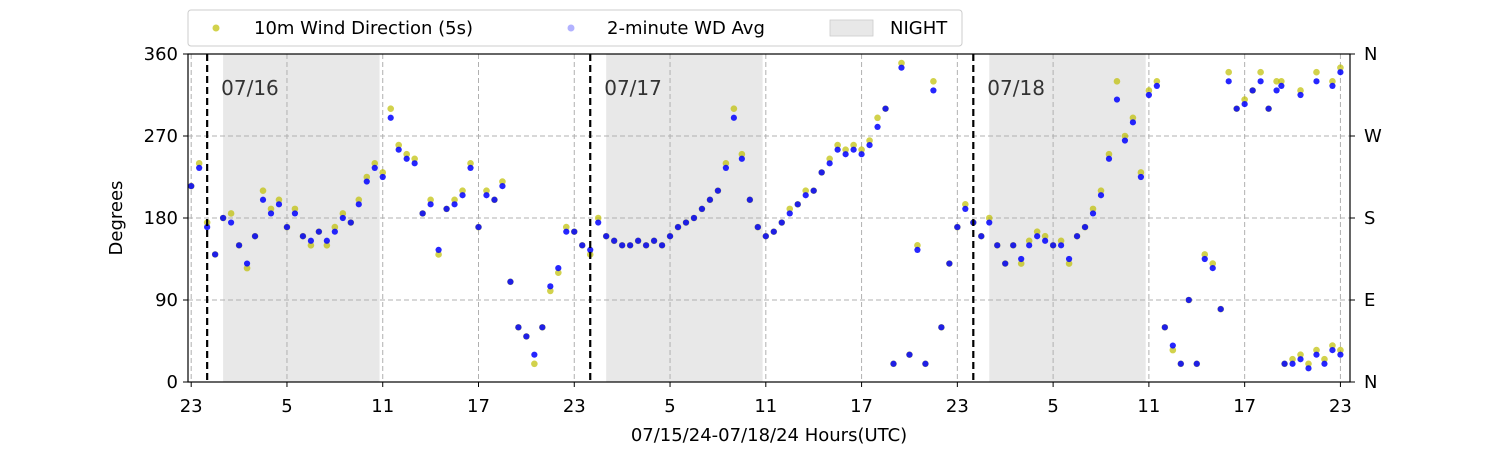 This screenshot has height=450, width=1500. Describe the element at coordinates (250, 88) in the screenshot. I see `day-marker-label: 07/16` at that location.